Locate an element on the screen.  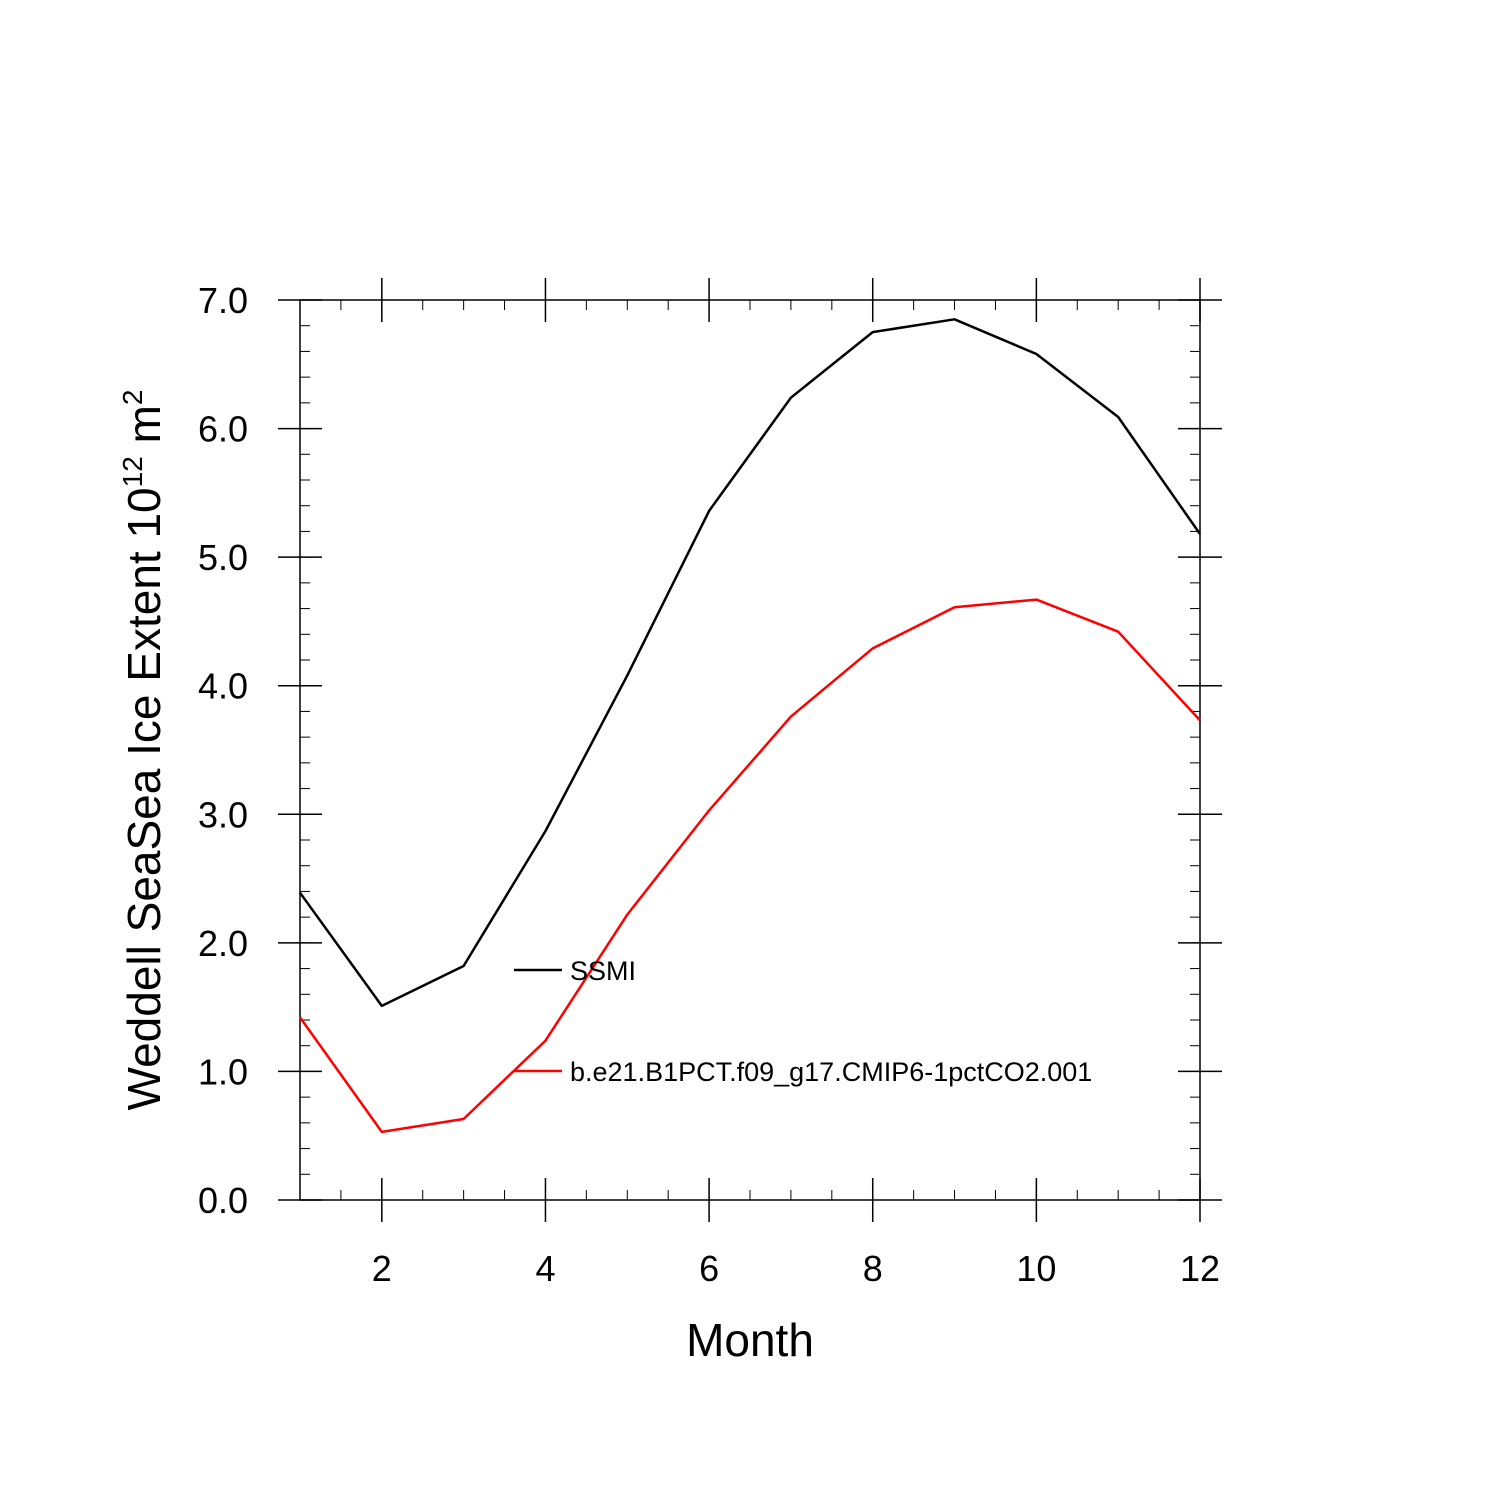
y-axis-title: Weddell SeaSea Ice Extent 1012 m2 is located at coordinates (143, 750).